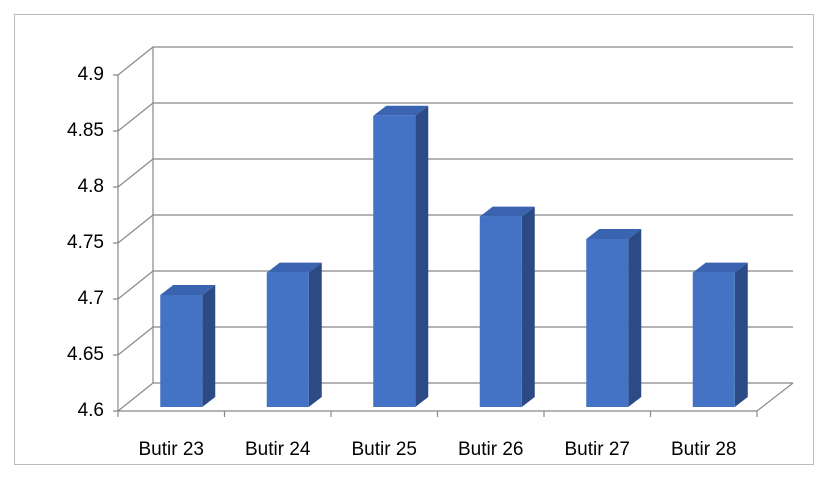 The height and width of the screenshot is (482, 828). I want to click on bottom-cover, so click(414, 471).